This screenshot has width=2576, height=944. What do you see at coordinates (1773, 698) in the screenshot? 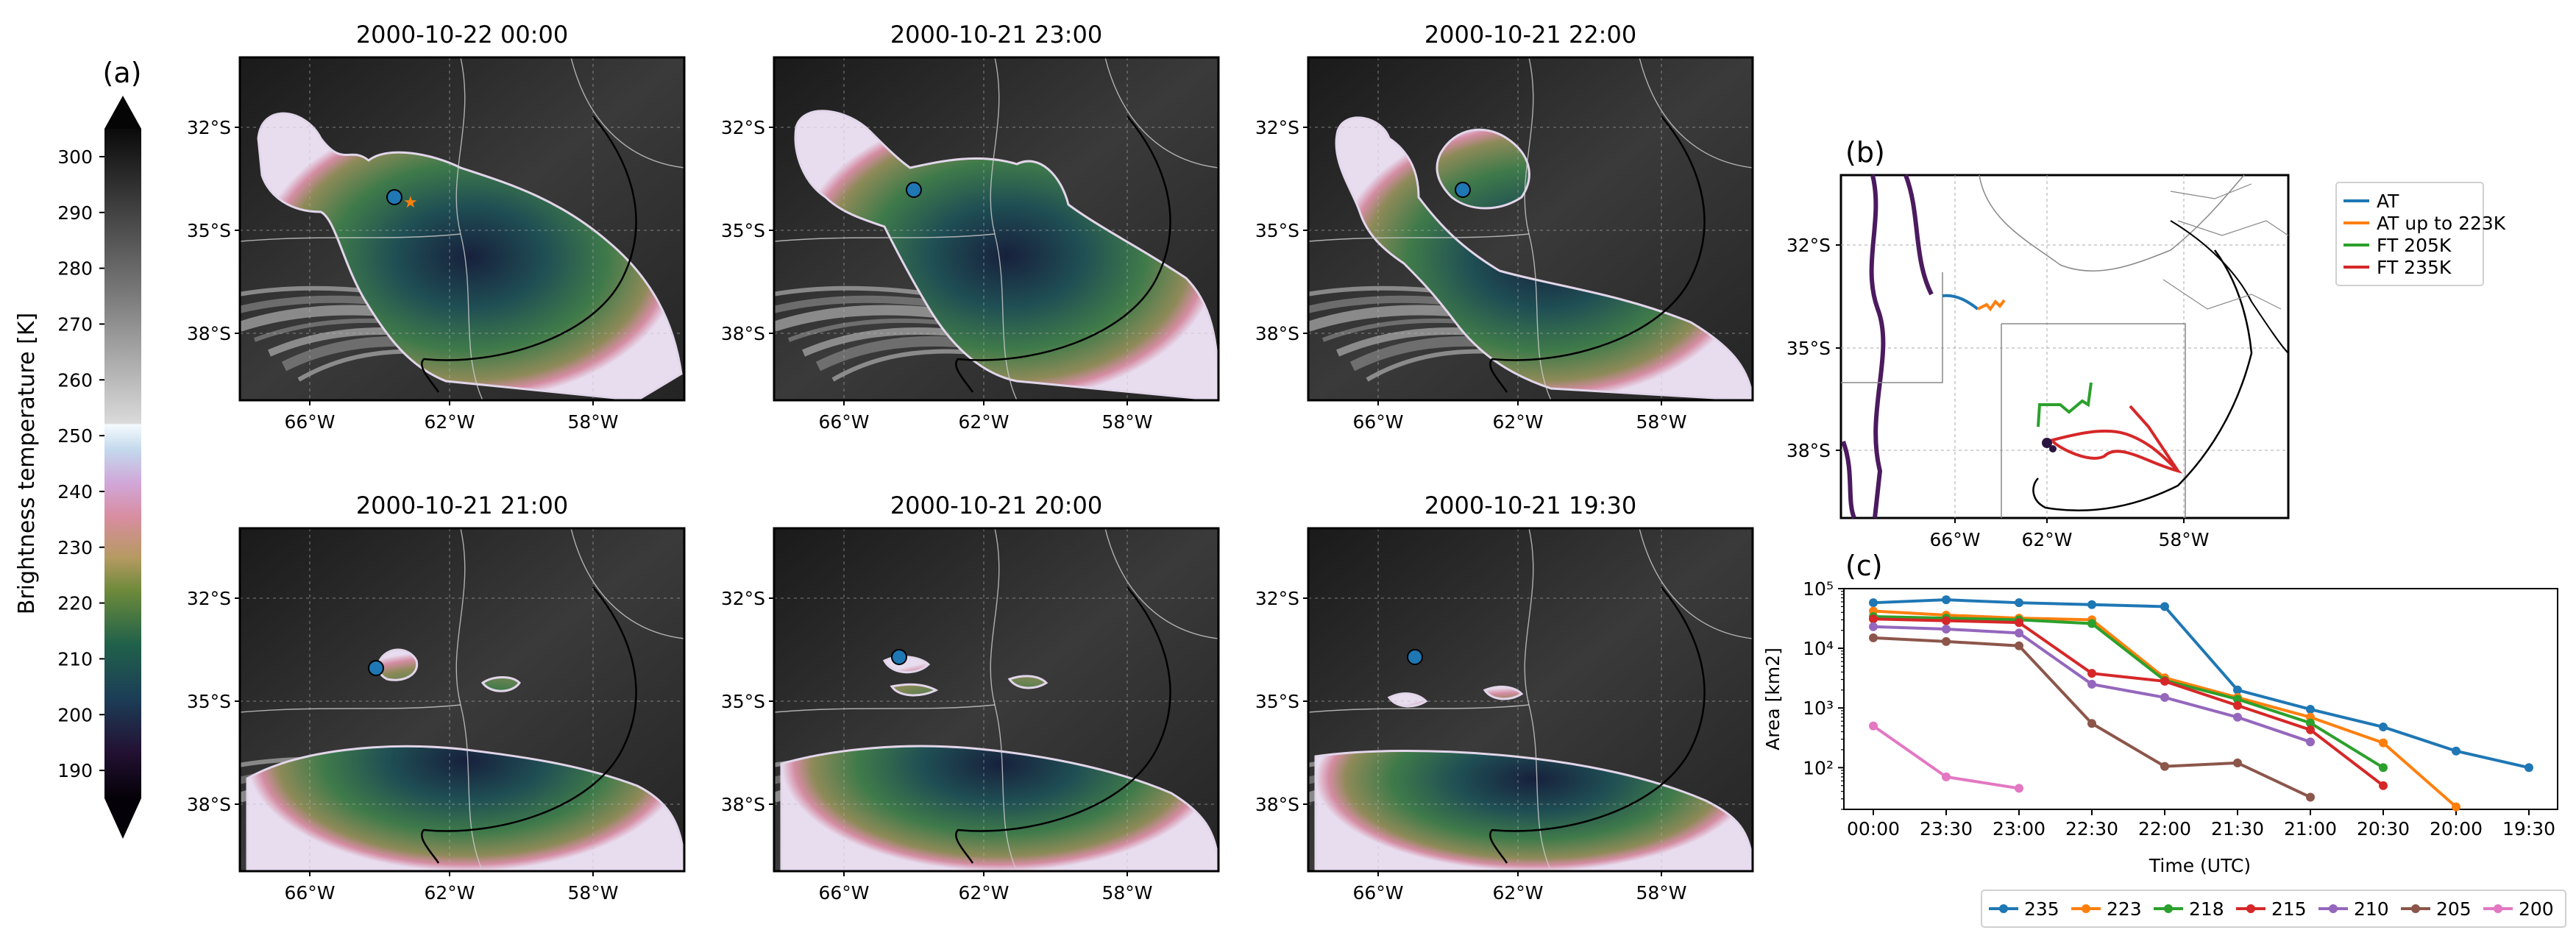
I see `panel-c-ylabel: Area [km2]` at bounding box center [1773, 698].